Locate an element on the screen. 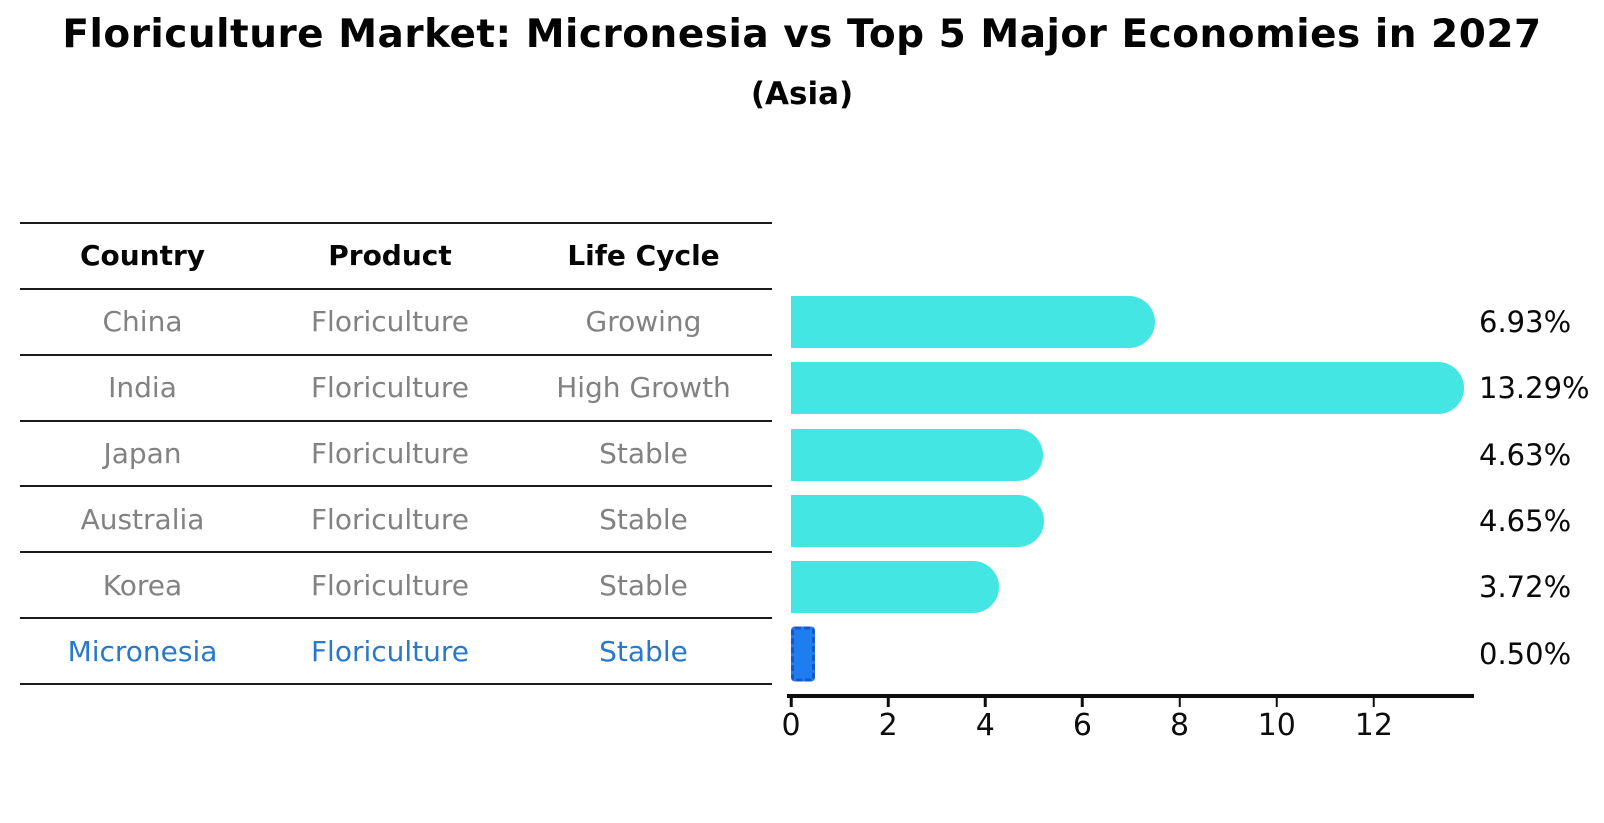  x-axis-line is located at coordinates (1130, 696).